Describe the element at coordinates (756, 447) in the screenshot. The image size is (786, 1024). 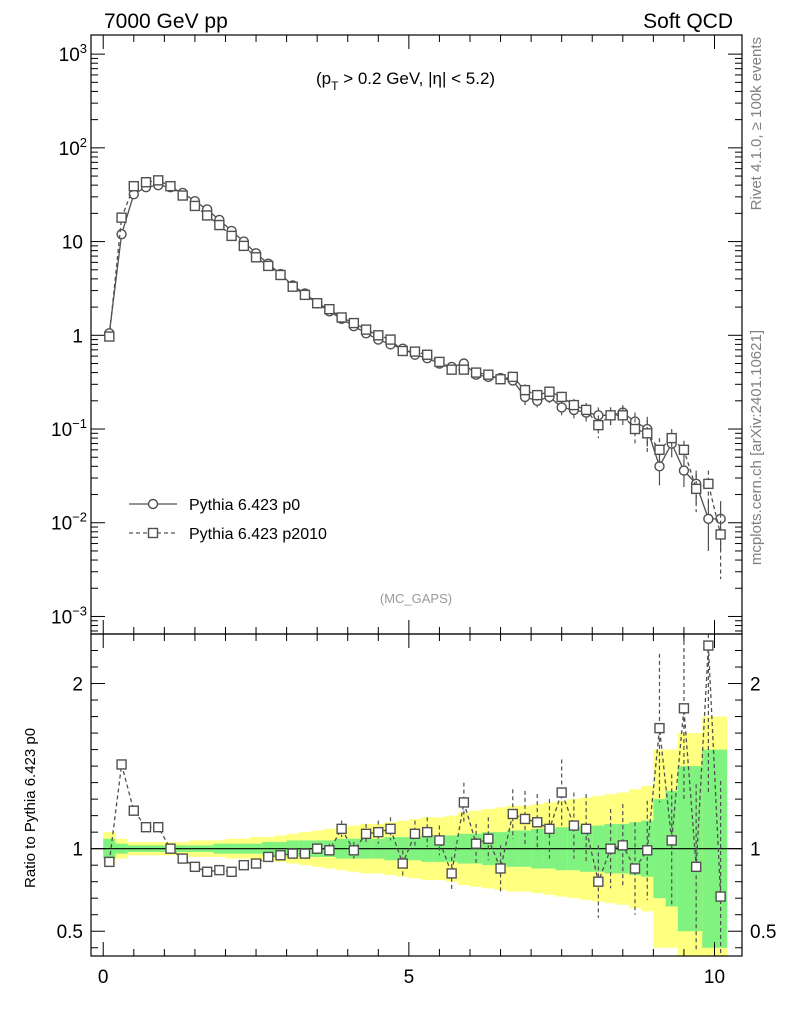
I see `mcplots-reference-label: mcplots.cern.ch [arXiv:2401.10621]` at that location.